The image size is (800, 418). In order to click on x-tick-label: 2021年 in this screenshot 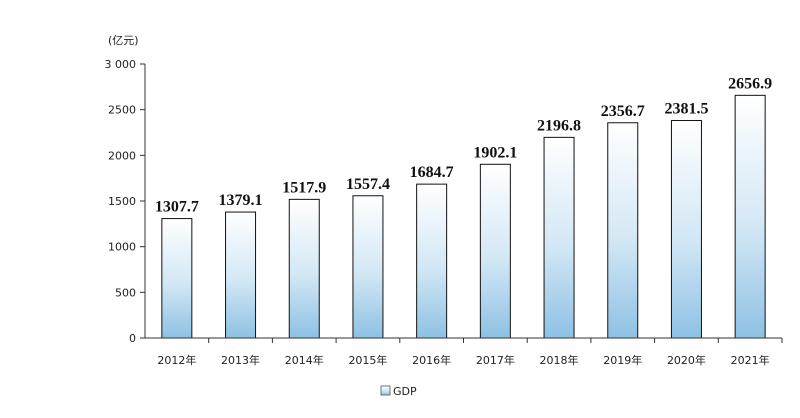, I will do `click(750, 360)`.